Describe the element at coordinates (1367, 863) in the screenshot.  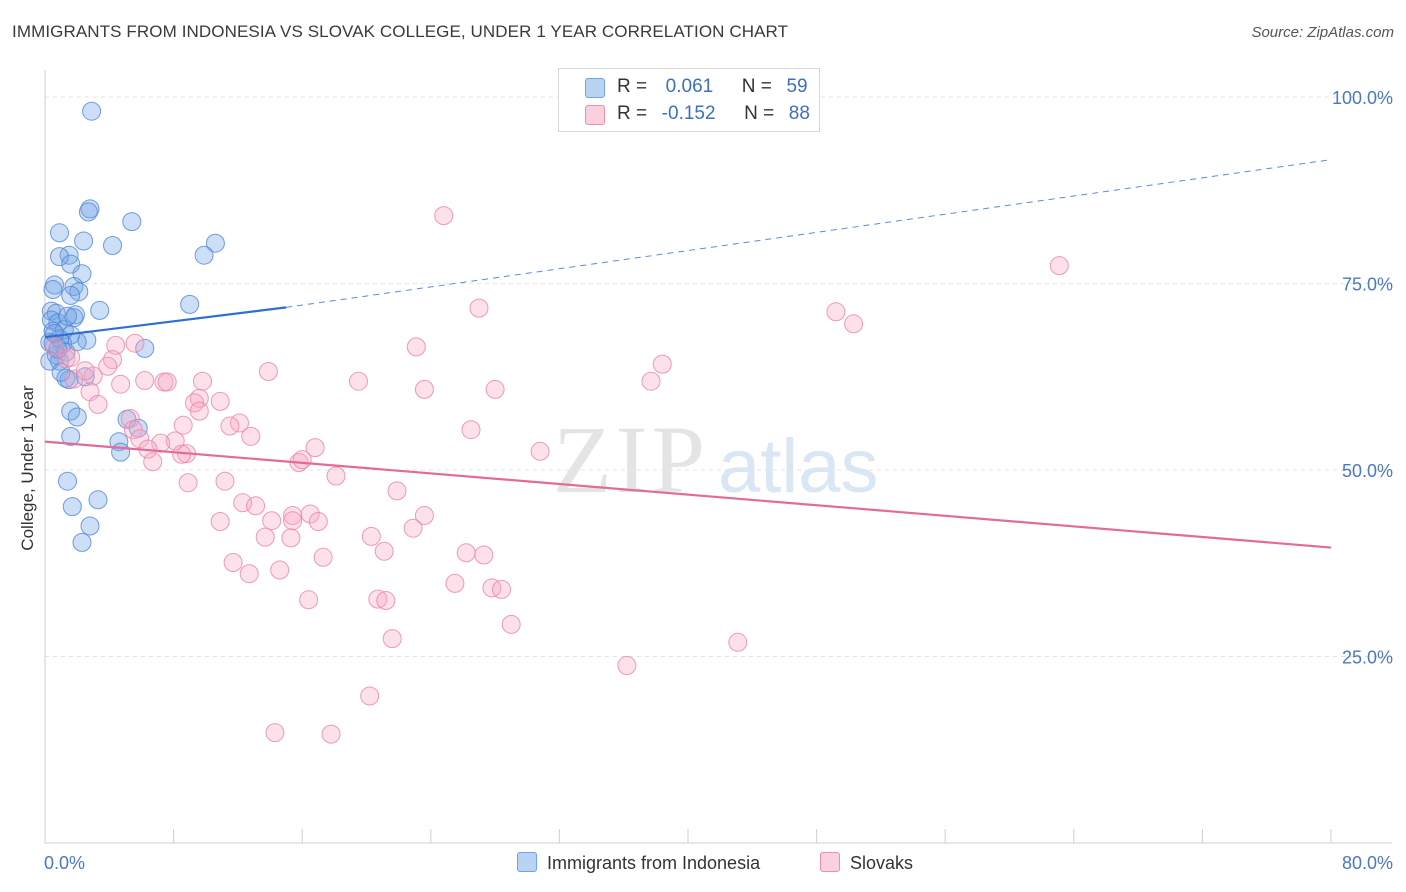
I see `x-tick-label-max: 80.0%` at that location.